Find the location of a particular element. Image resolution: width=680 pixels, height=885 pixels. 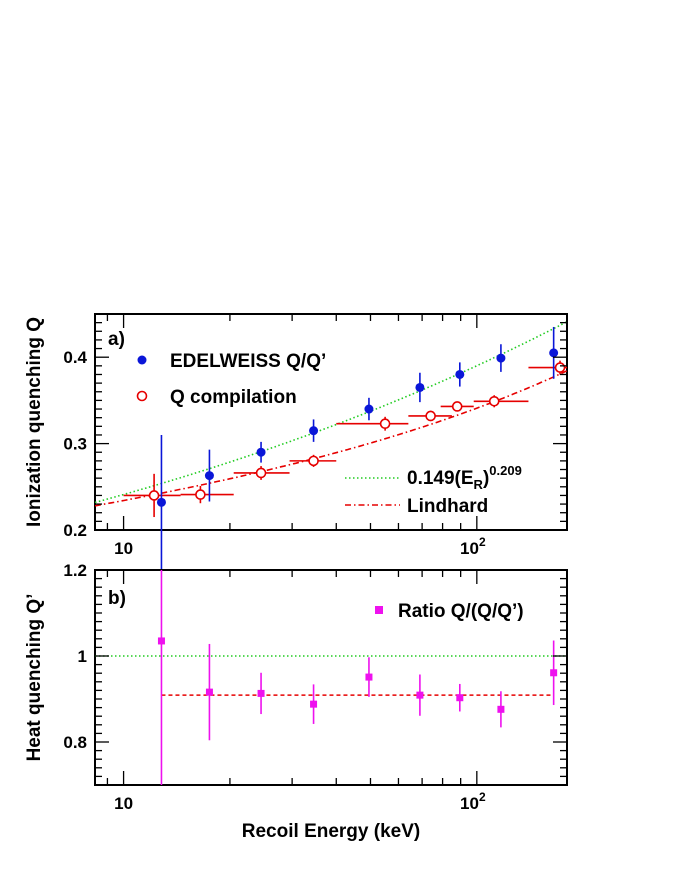

legend-powerlaw: 0.149(ER)0.209 is located at coordinates (433, 477).